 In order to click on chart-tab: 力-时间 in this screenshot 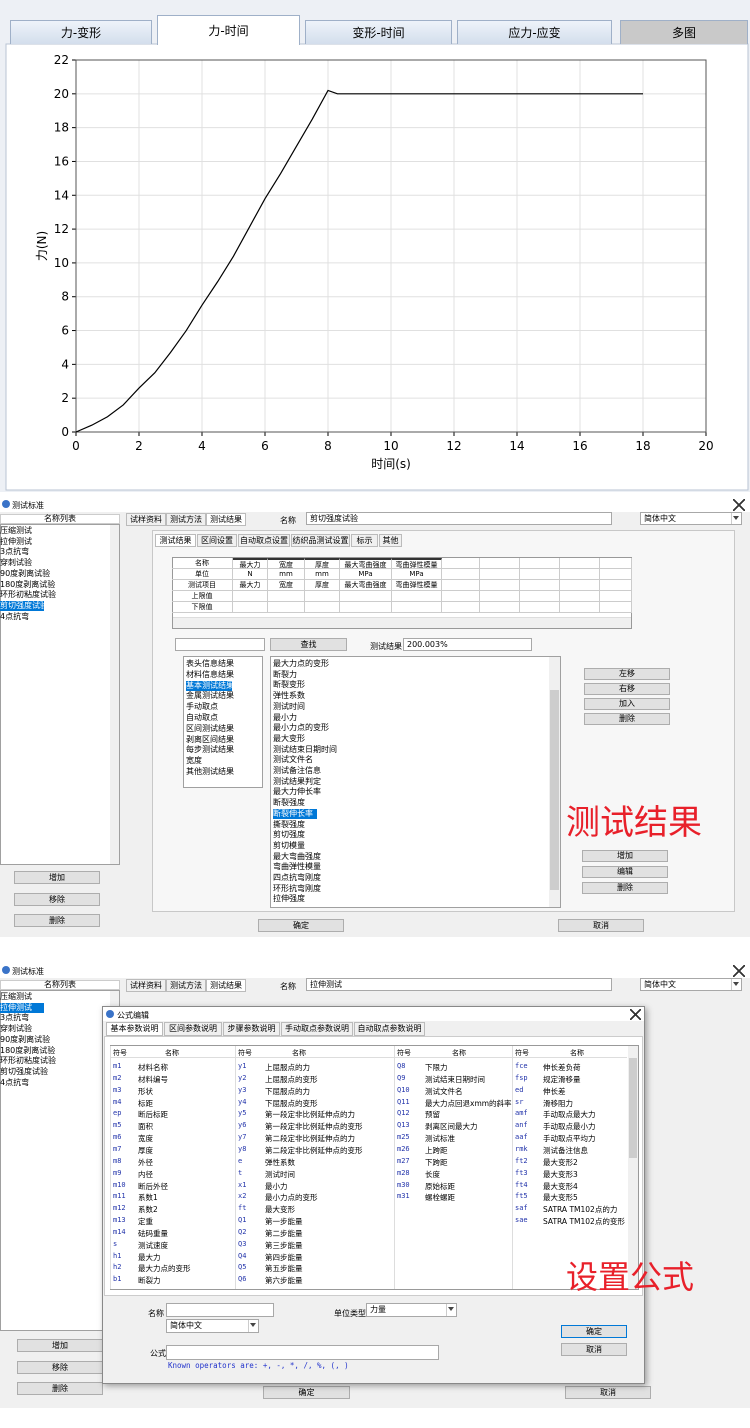, I will do `click(228, 30)`.